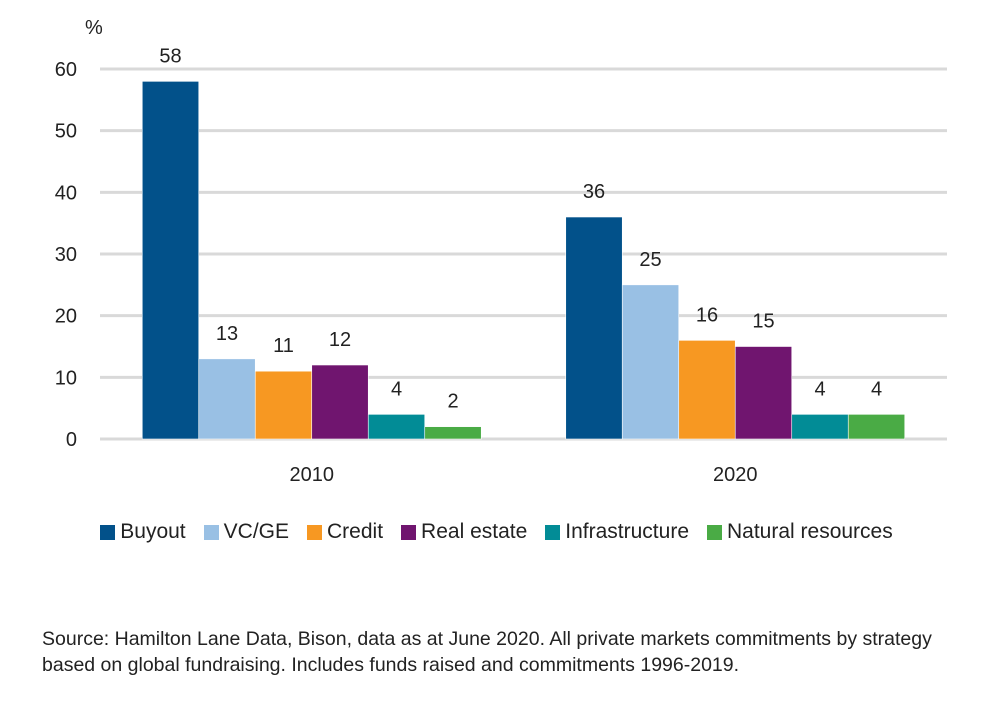  Describe the element at coordinates (594, 192) in the screenshot. I see `data-label: 36` at that location.